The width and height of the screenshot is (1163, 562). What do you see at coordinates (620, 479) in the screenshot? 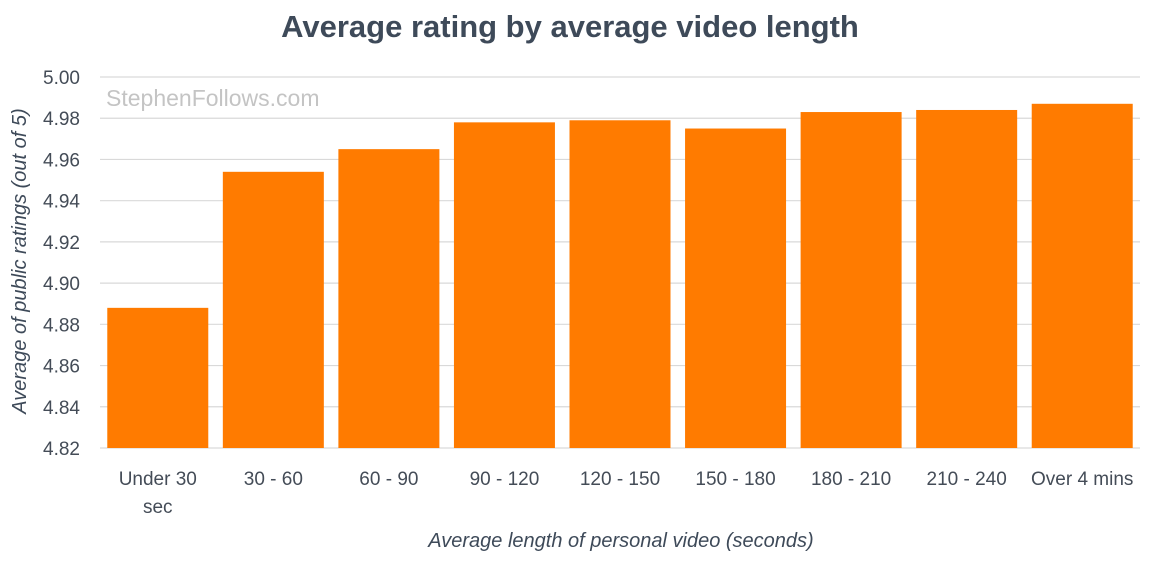
I see `x-tick-label: 120 - 150` at bounding box center [620, 479].